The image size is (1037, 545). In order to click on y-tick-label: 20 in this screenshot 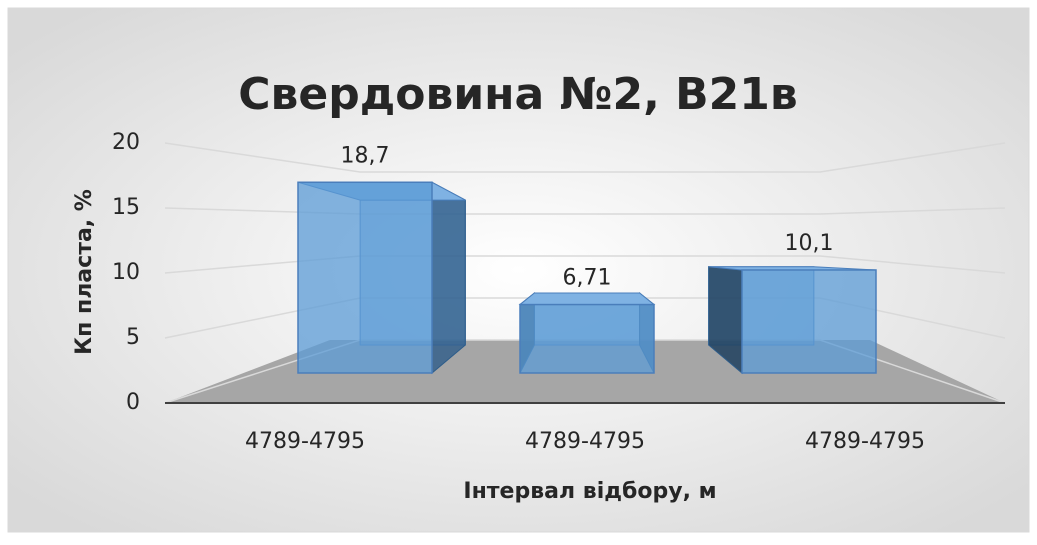, I will do `click(126, 142)`.